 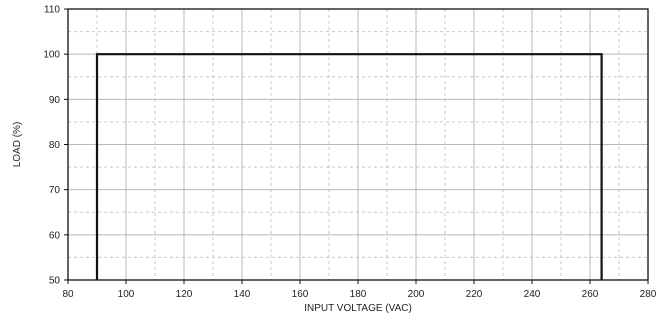 I want to click on y-axis-label: LOAD (%), so click(x=17, y=145).